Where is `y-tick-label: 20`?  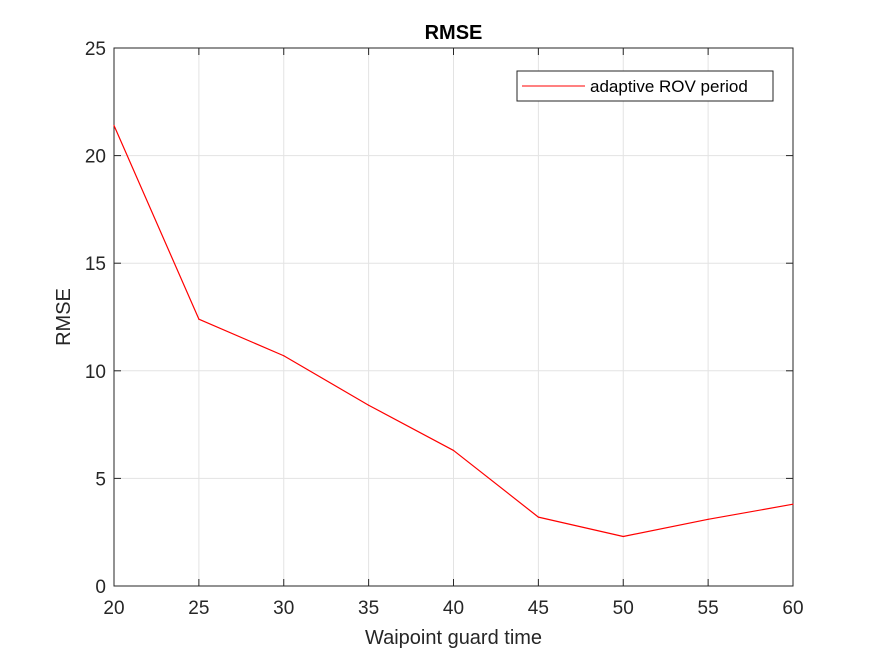 y-tick-label: 20 is located at coordinates (95, 157).